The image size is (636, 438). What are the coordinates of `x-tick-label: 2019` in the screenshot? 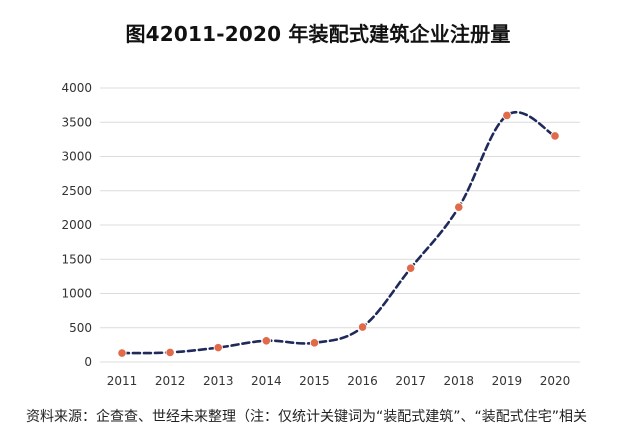 It's located at (507, 381).